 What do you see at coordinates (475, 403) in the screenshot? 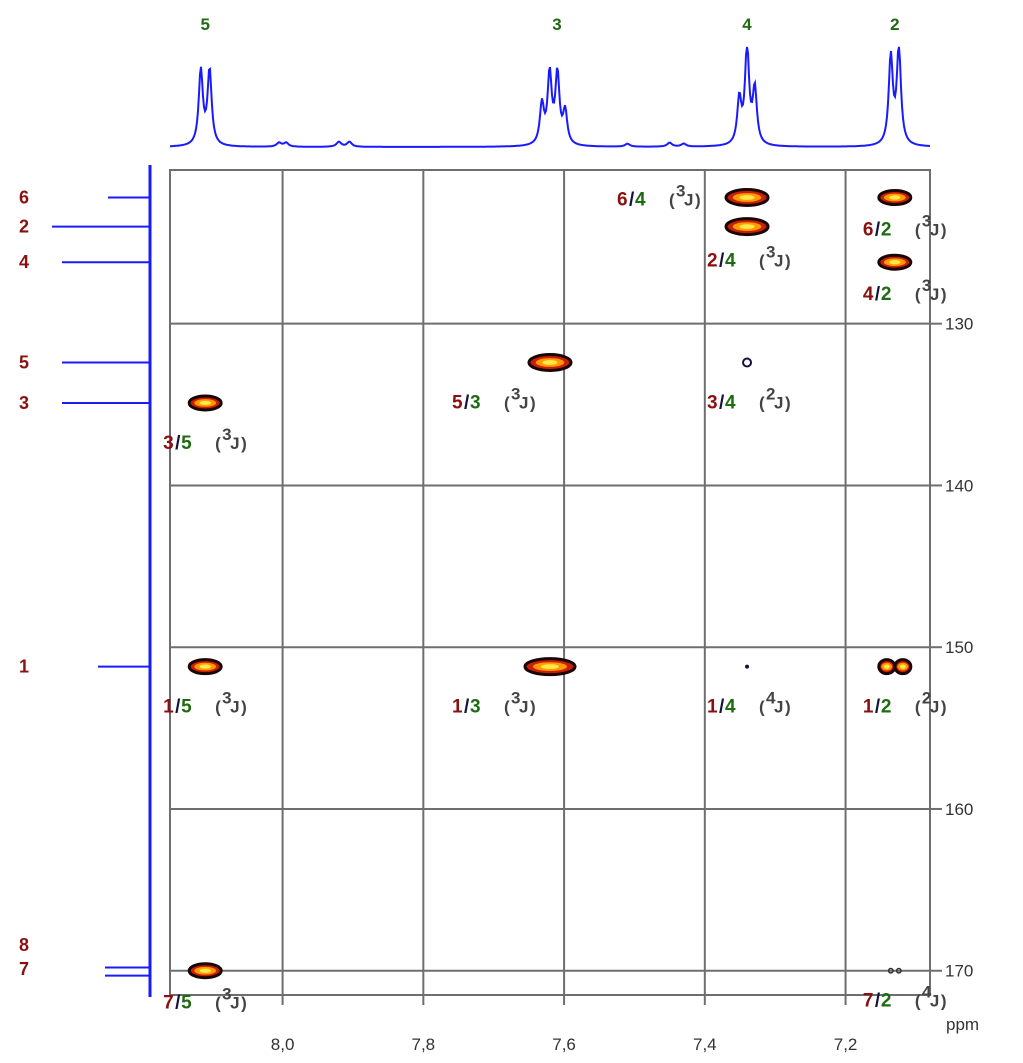
I see `annotation-proton: 3` at bounding box center [475, 403].